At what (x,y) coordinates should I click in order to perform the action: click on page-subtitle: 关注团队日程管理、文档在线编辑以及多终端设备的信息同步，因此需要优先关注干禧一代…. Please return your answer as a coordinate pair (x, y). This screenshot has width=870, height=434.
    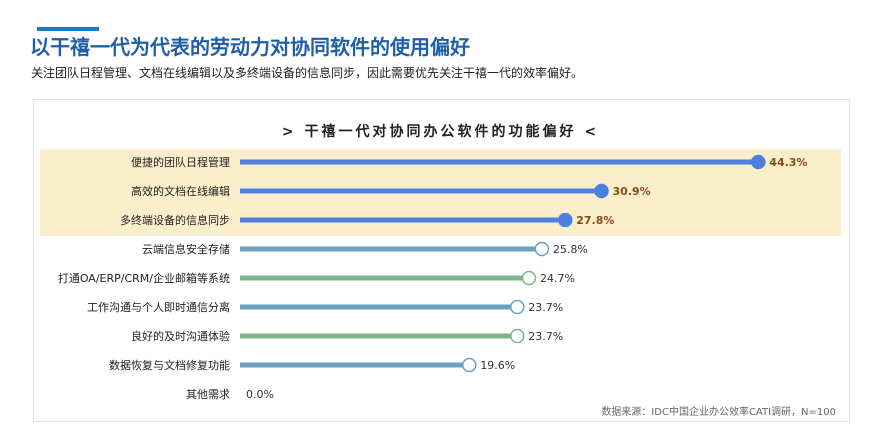
    Looking at the image, I should click on (307, 73).